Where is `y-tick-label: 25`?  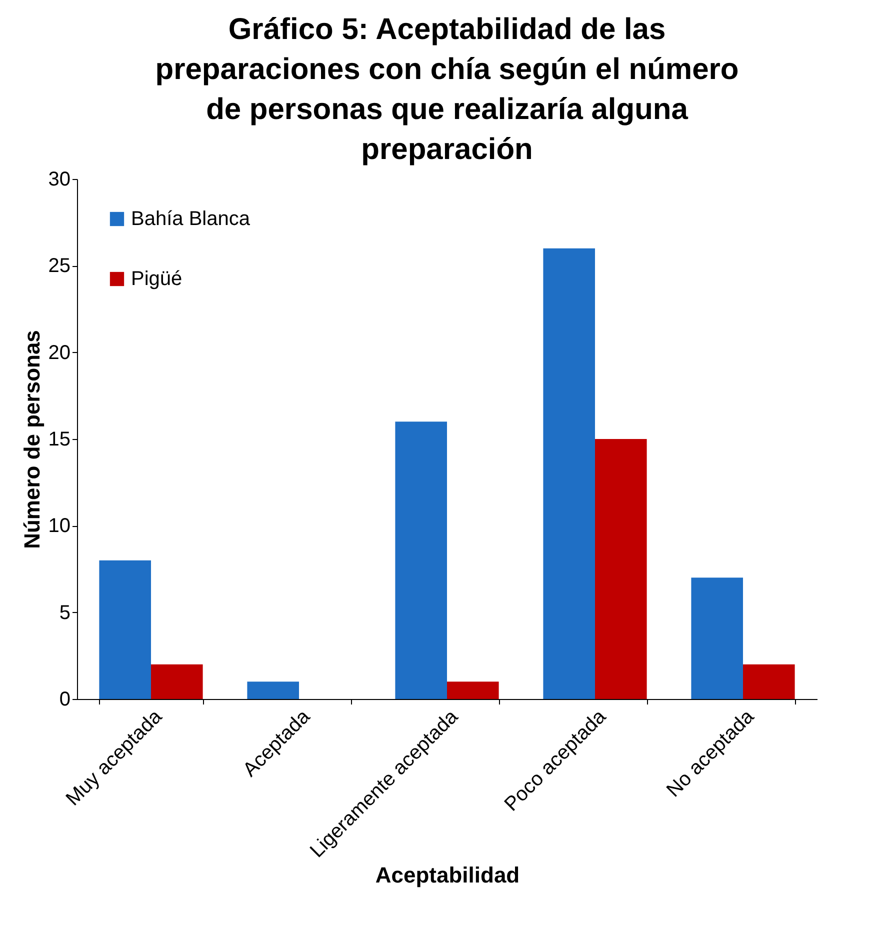
y-tick-label: 25 is located at coordinates (59, 266).